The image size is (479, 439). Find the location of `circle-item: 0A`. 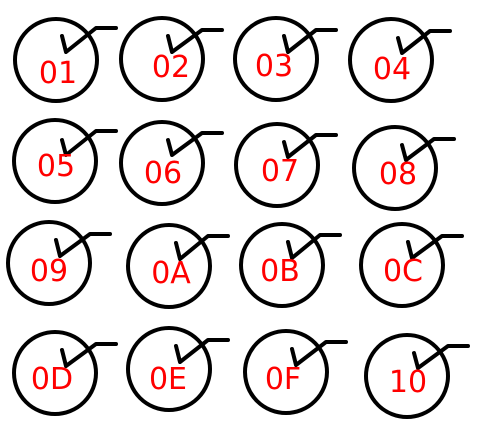

circle-item: 0A is located at coordinates (178, 266).